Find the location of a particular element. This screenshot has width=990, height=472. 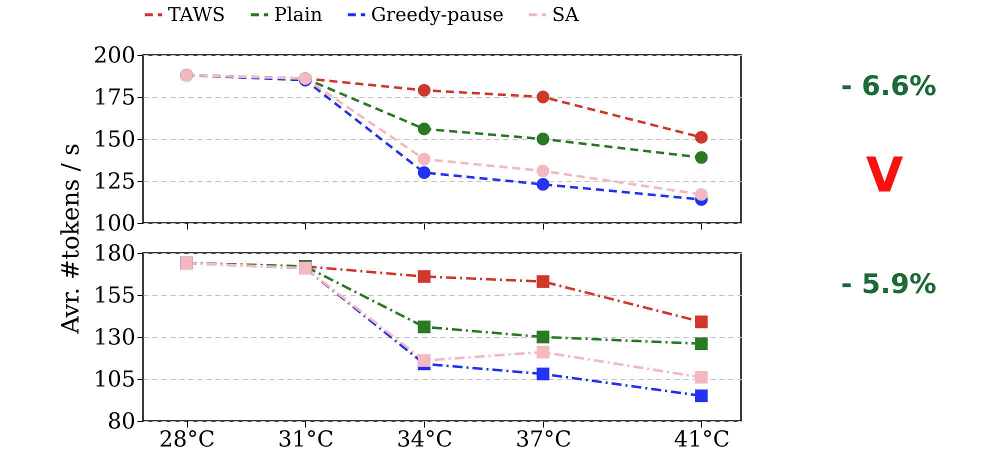

x-tick-label: 31°C is located at coordinates (306, 440).